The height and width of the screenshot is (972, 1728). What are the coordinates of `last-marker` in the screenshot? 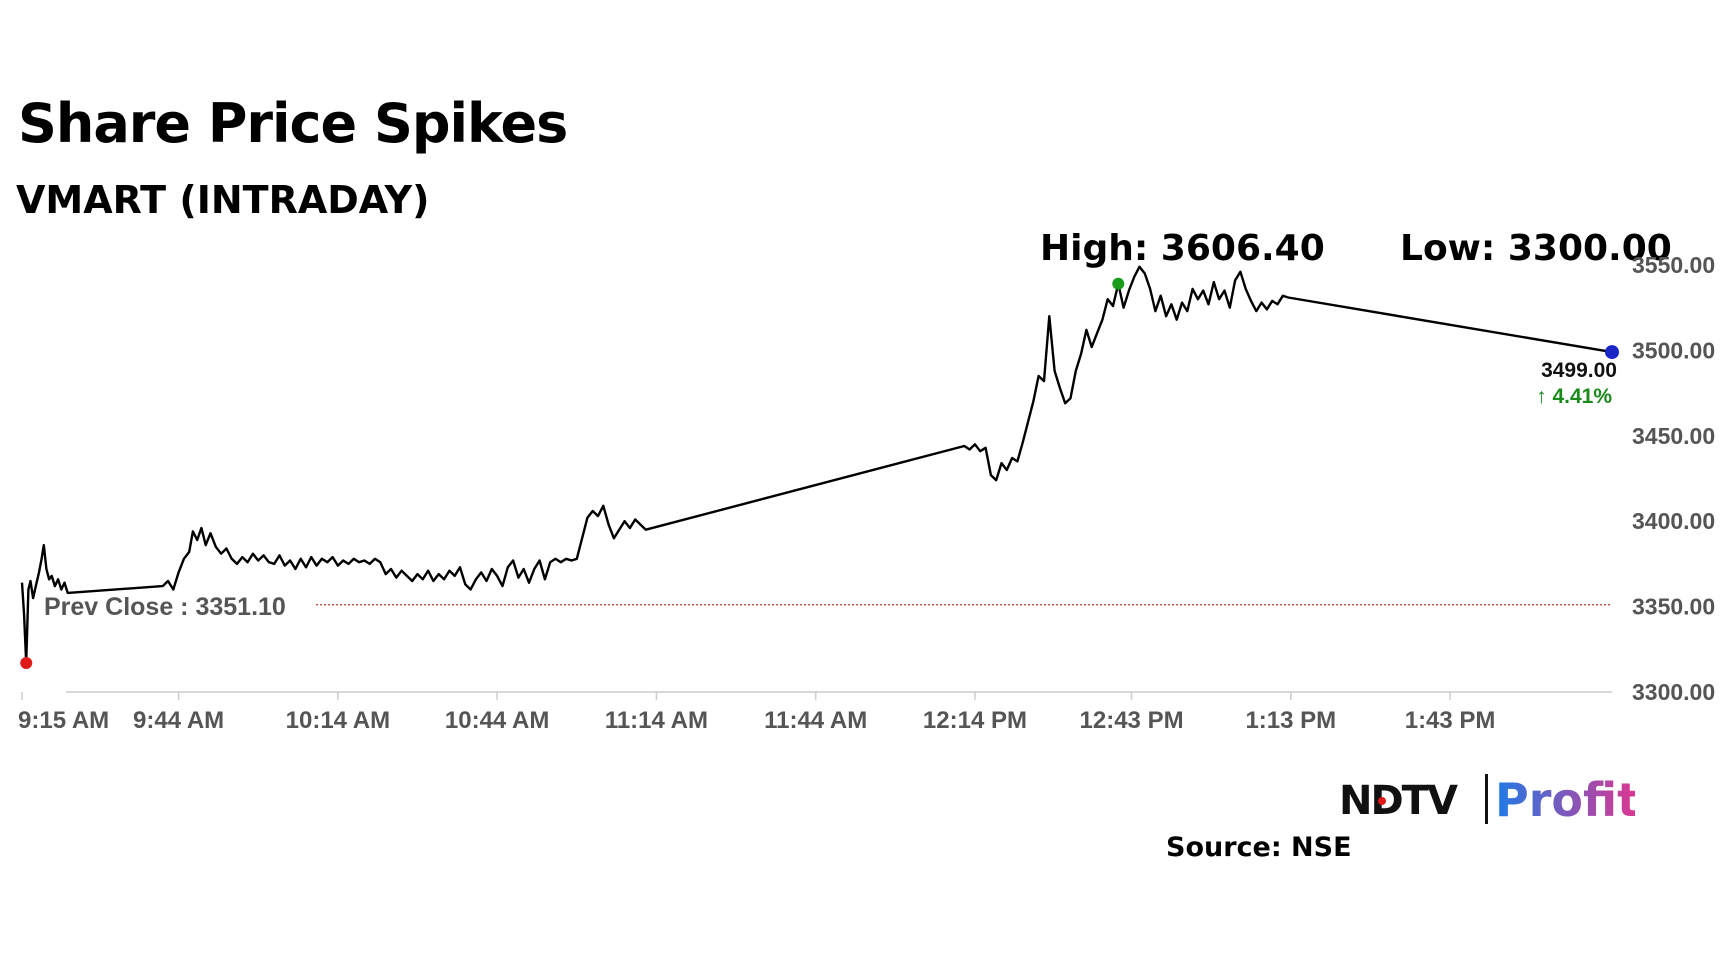 It's located at (1612, 352).